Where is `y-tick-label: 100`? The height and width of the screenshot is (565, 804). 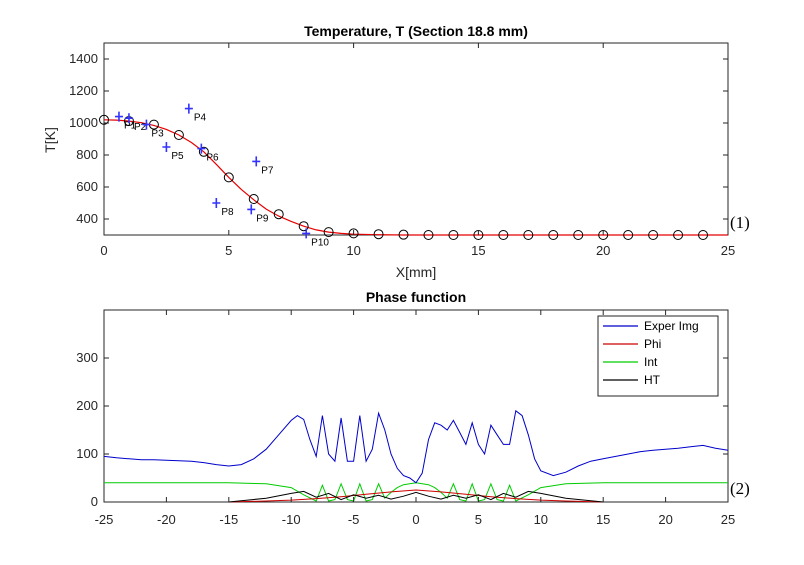 y-tick-label: 100 is located at coordinates (87, 453).